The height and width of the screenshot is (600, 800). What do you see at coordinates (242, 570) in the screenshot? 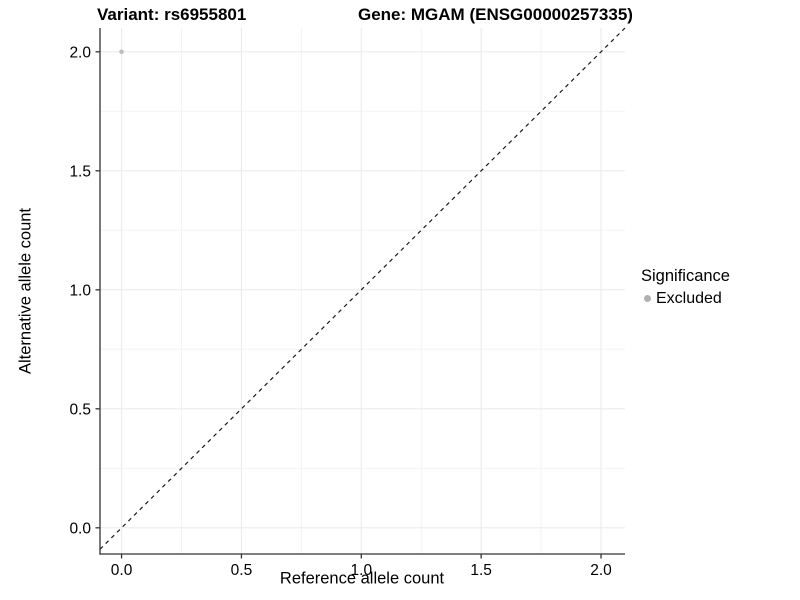
I see `x-tick-label: 0.5` at bounding box center [242, 570].